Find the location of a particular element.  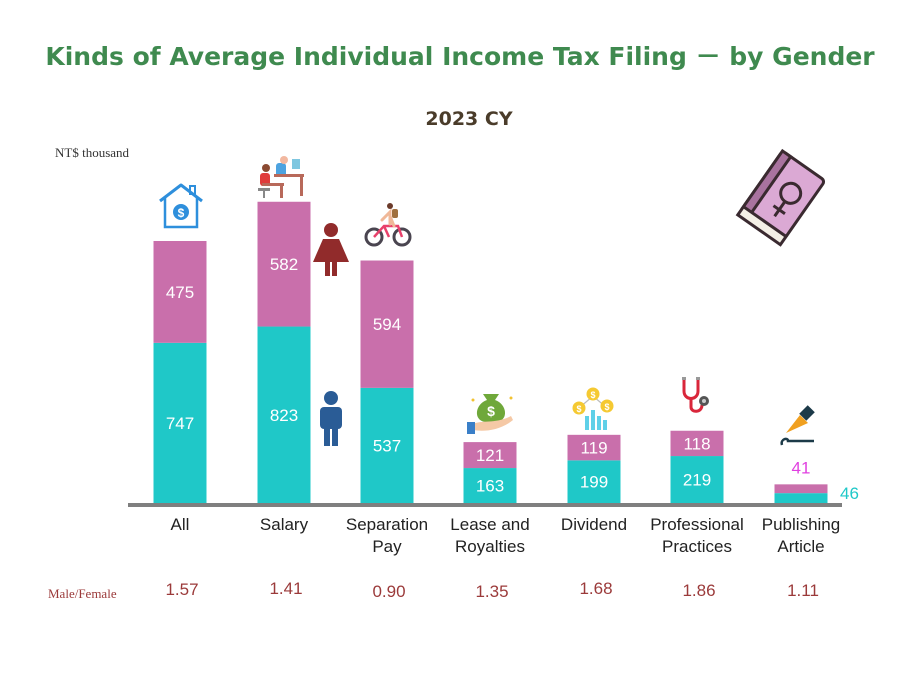

data-label-female: 119 is located at coordinates (593, 448).